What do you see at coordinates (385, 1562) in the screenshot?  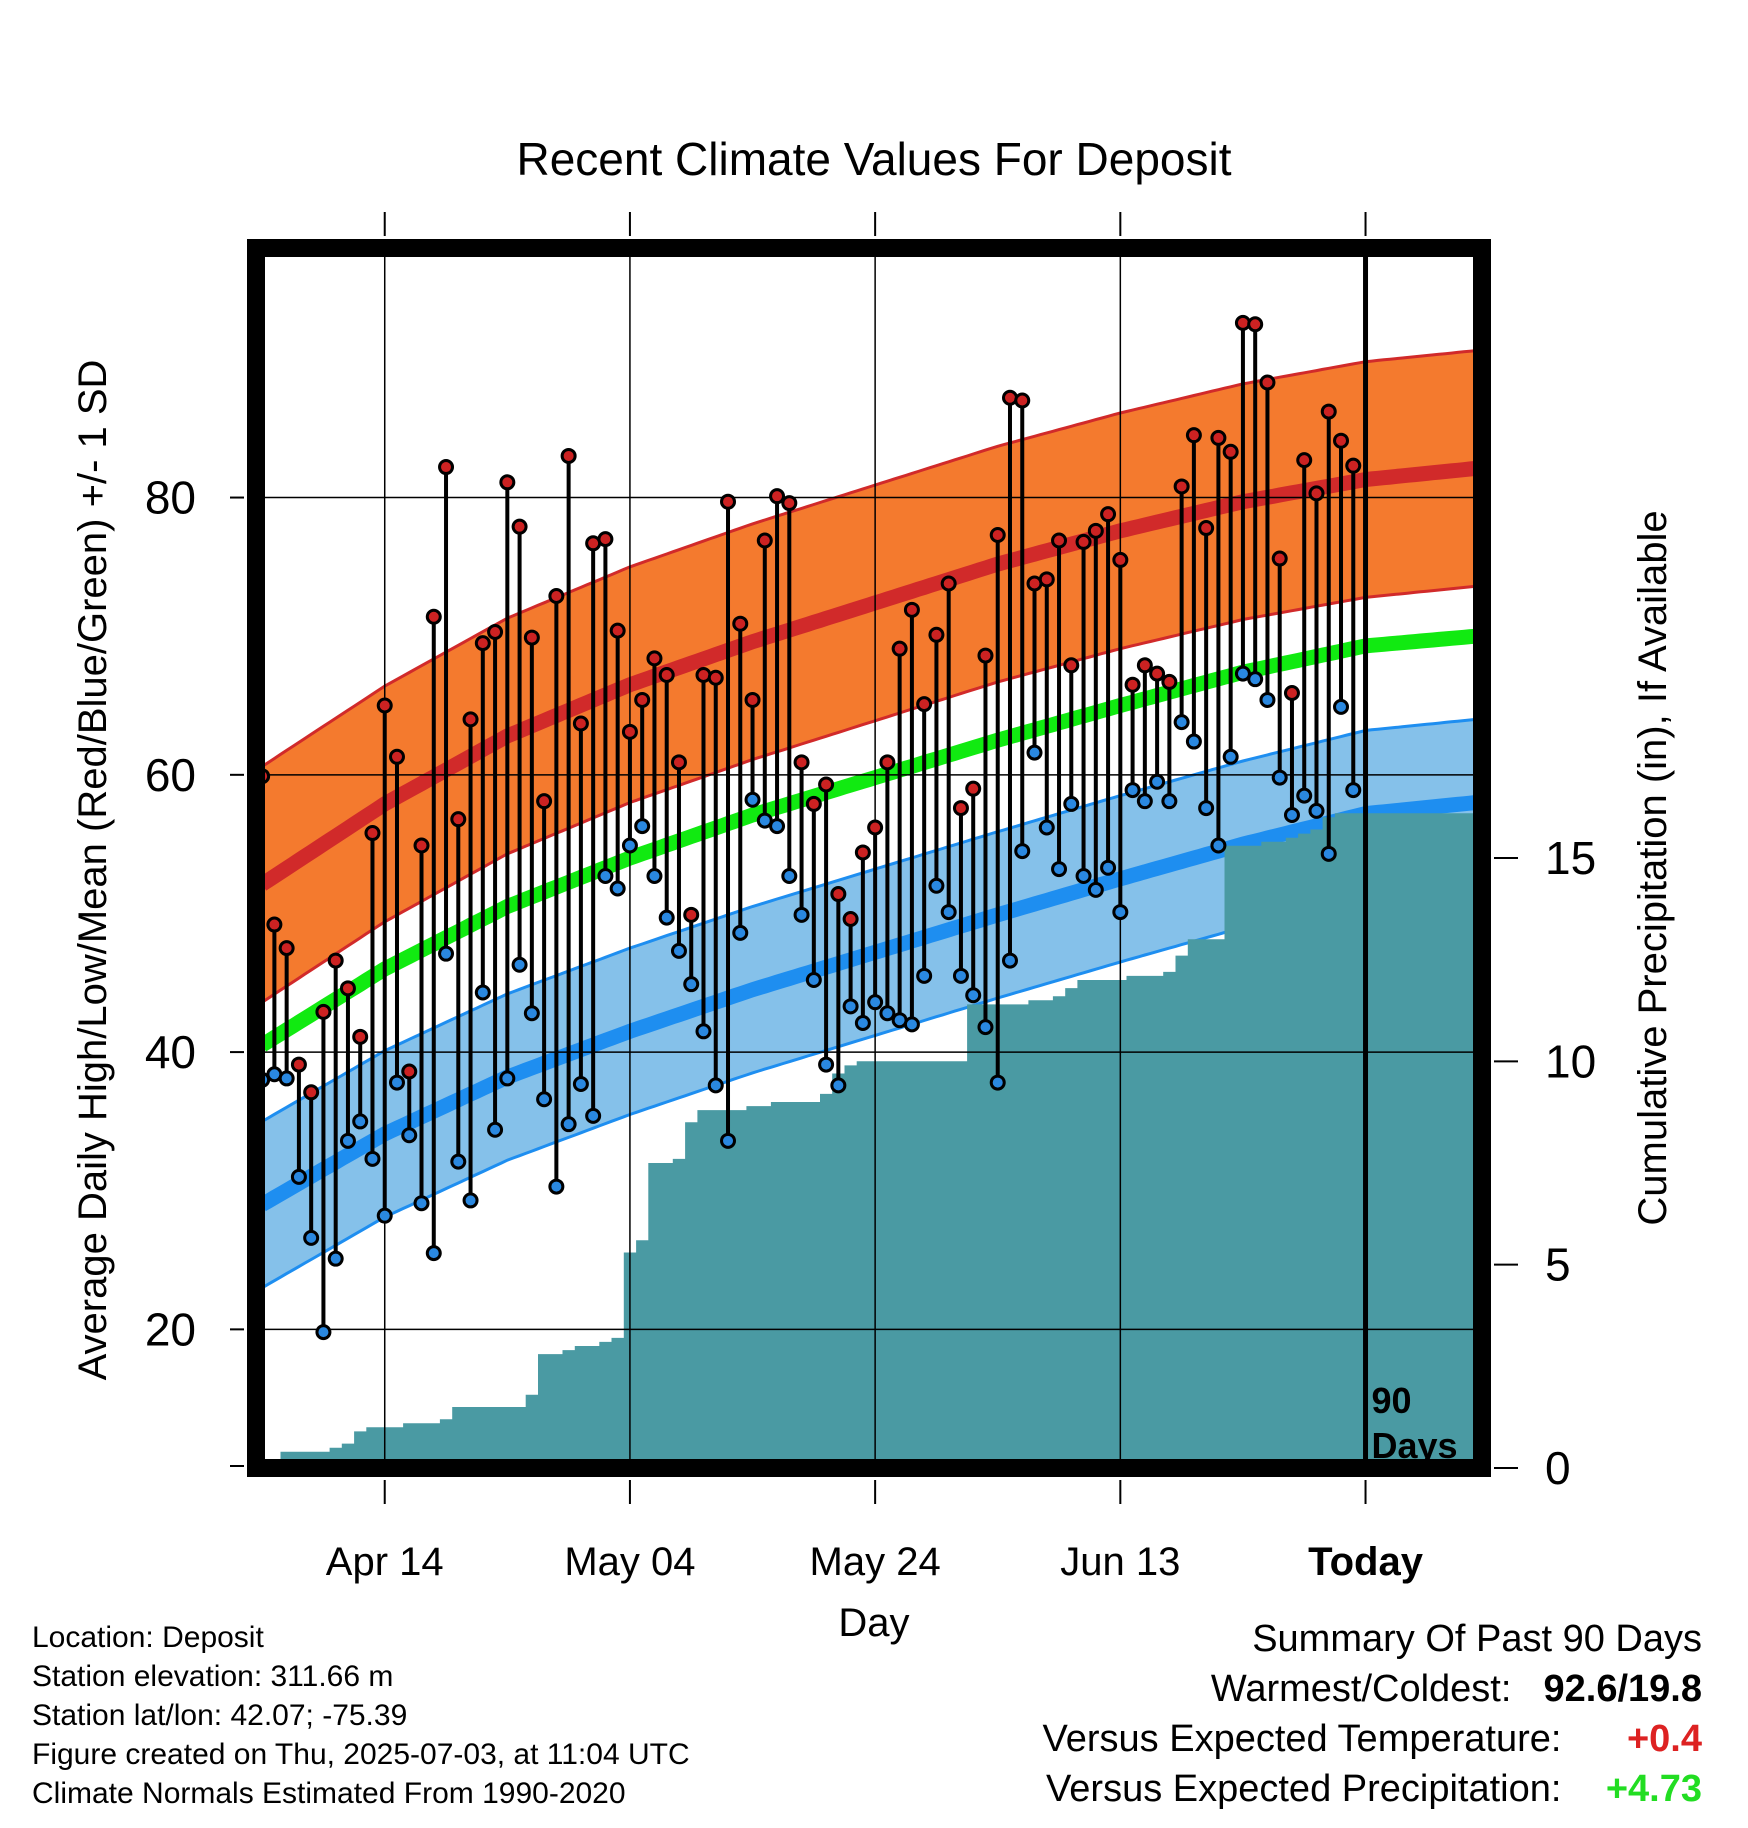 I see `x-tick-label: Apr 14` at bounding box center [385, 1562].